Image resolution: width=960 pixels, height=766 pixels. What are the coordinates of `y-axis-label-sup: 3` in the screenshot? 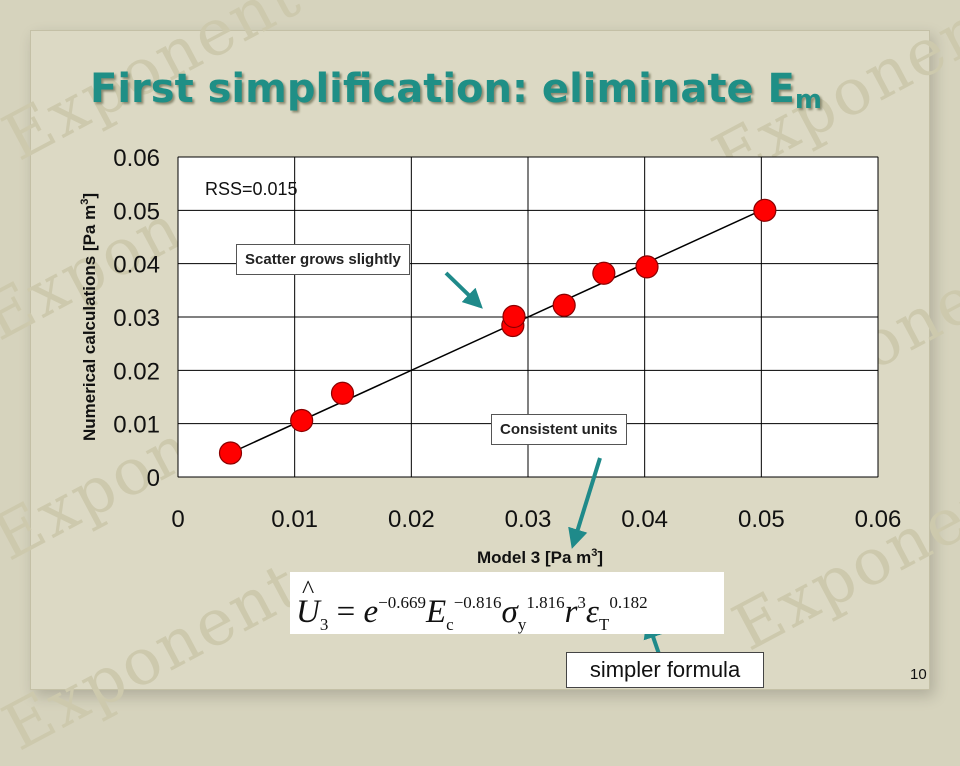 It's located at (85, 202).